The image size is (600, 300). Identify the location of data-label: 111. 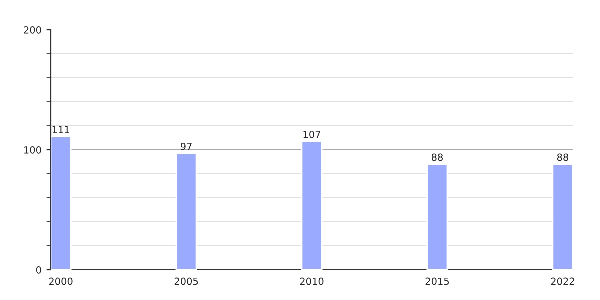
(61, 130).